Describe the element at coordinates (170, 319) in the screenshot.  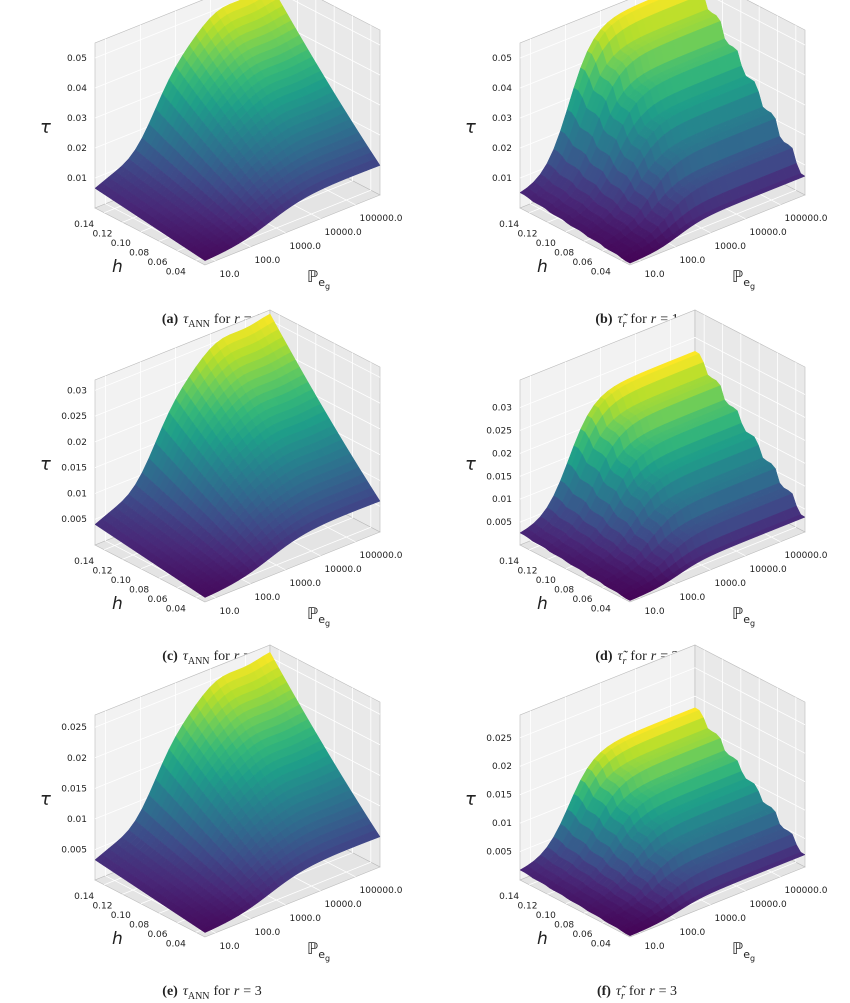
I see `caption-label: (a)` at that location.